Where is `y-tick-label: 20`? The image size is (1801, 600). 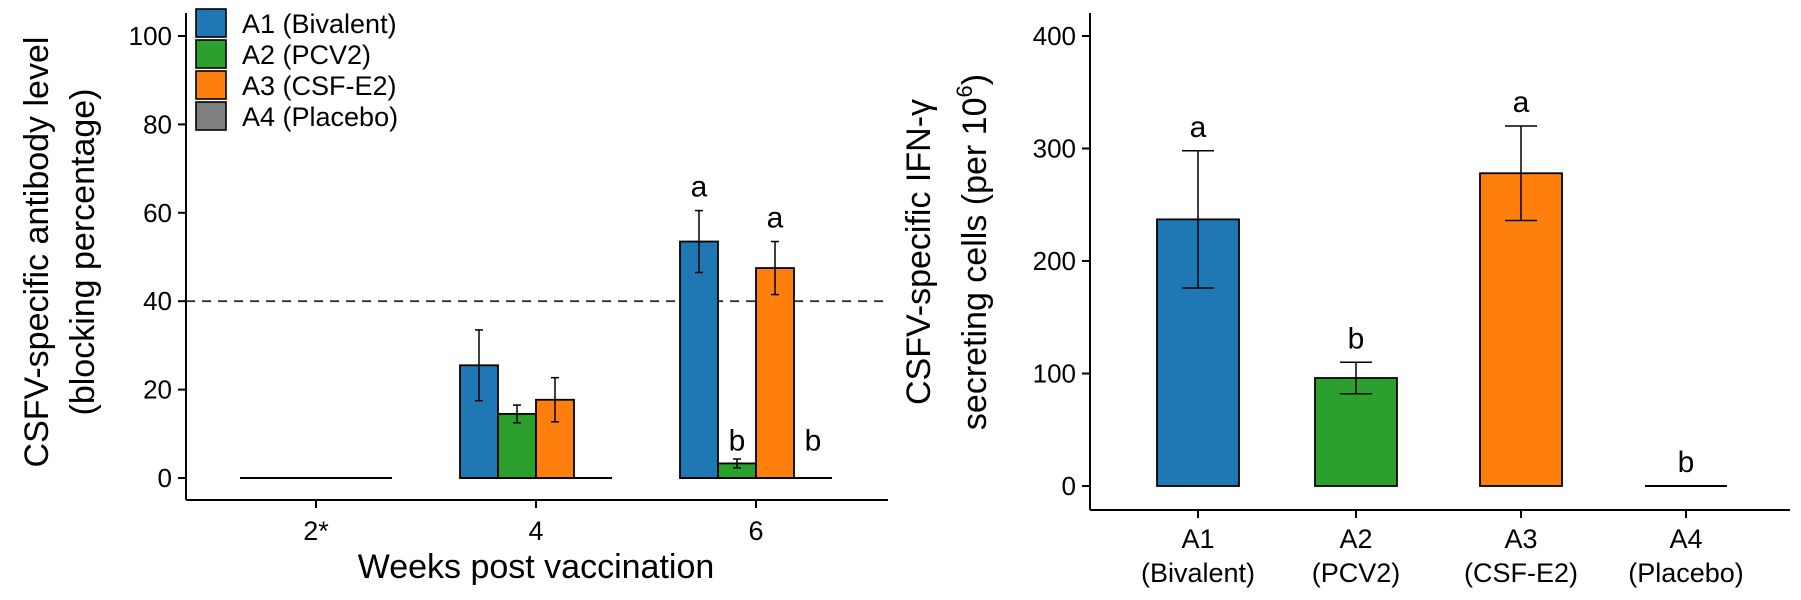
y-tick-label: 20 is located at coordinates (157, 390).